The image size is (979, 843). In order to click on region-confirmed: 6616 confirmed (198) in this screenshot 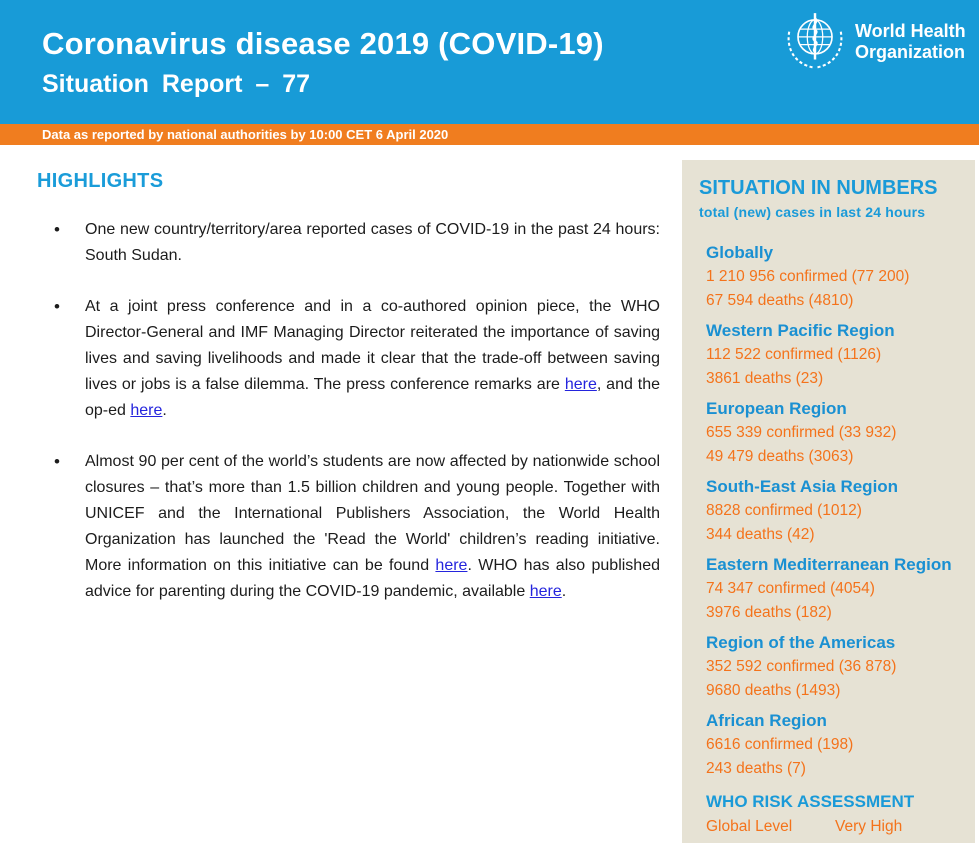, I will do `click(780, 744)`.